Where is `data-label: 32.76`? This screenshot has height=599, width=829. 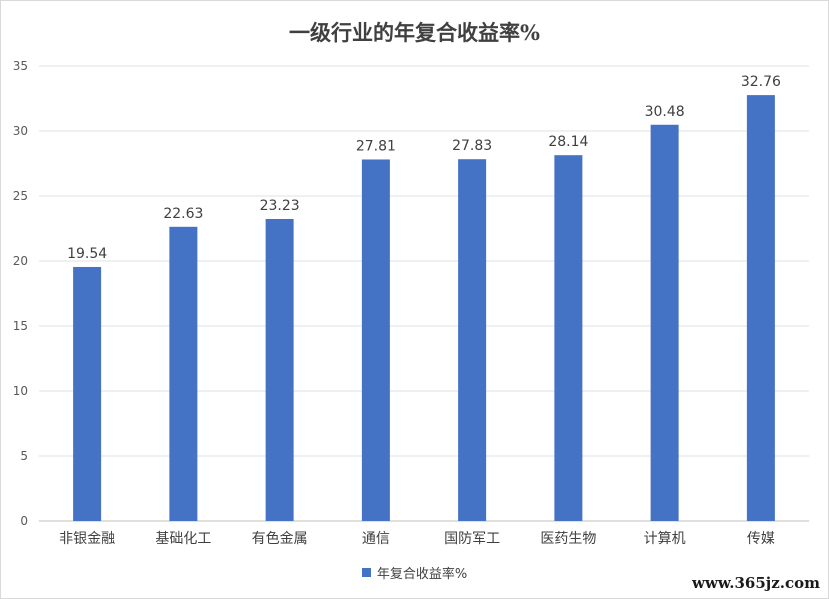 data-label: 32.76 is located at coordinates (761, 82).